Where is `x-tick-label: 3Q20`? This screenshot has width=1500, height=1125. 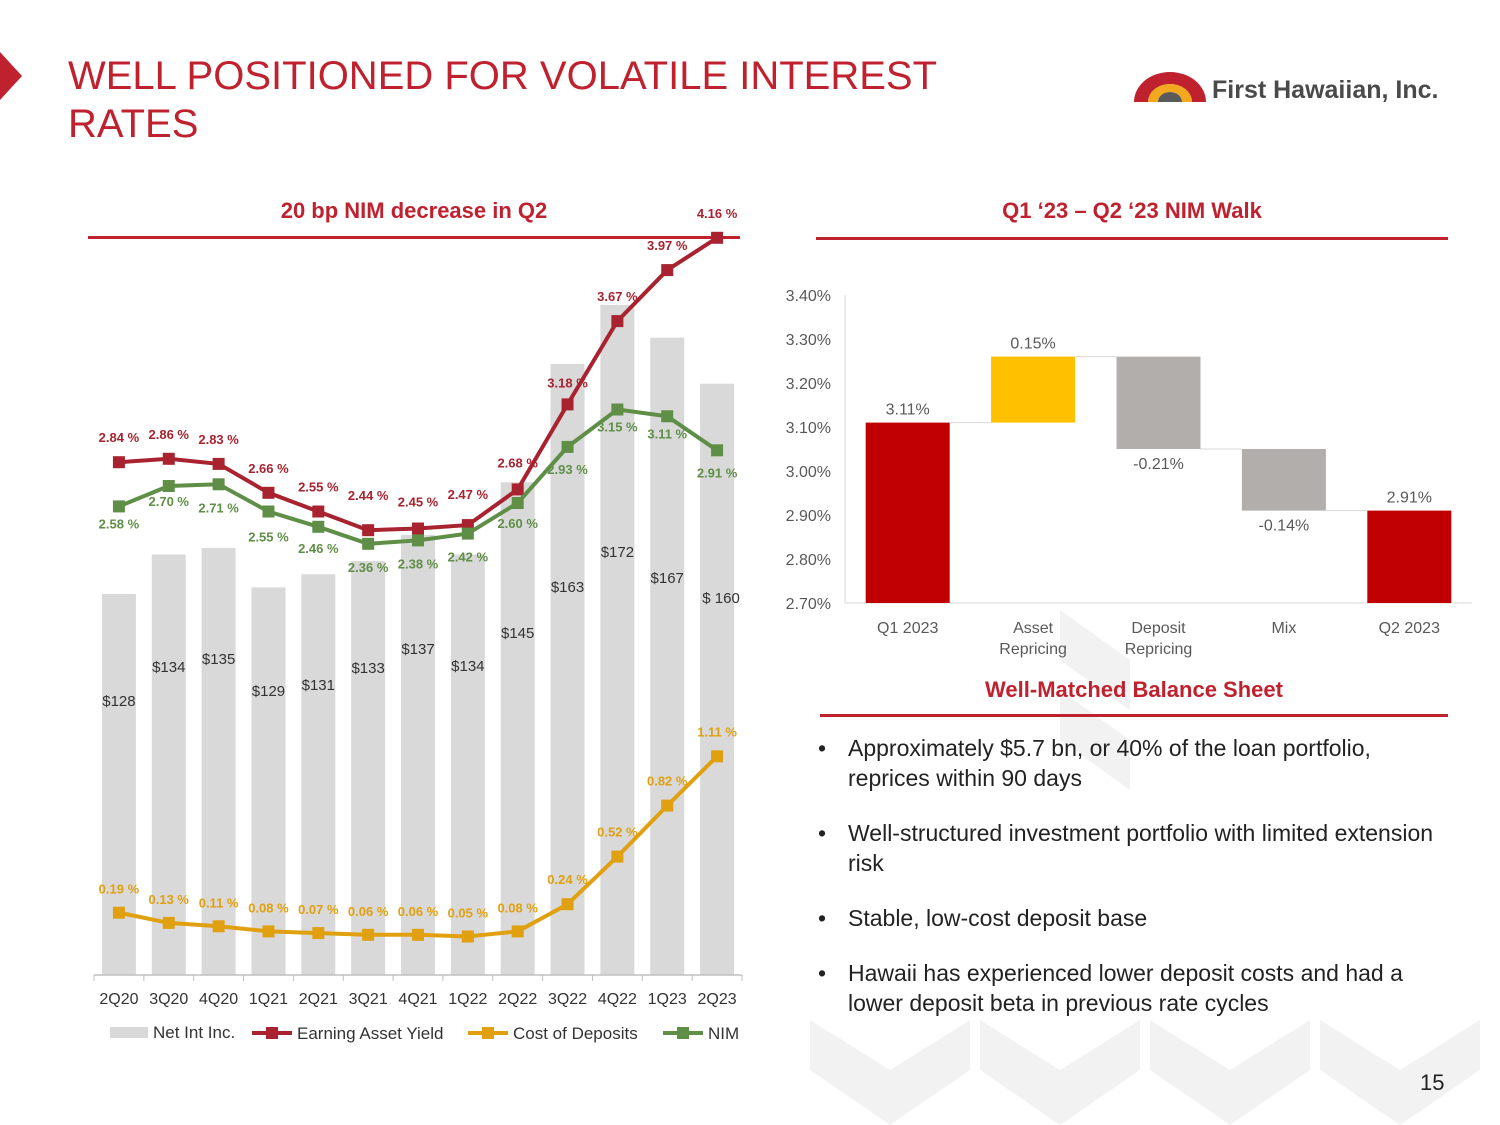 x-tick-label: 3Q20 is located at coordinates (168, 999).